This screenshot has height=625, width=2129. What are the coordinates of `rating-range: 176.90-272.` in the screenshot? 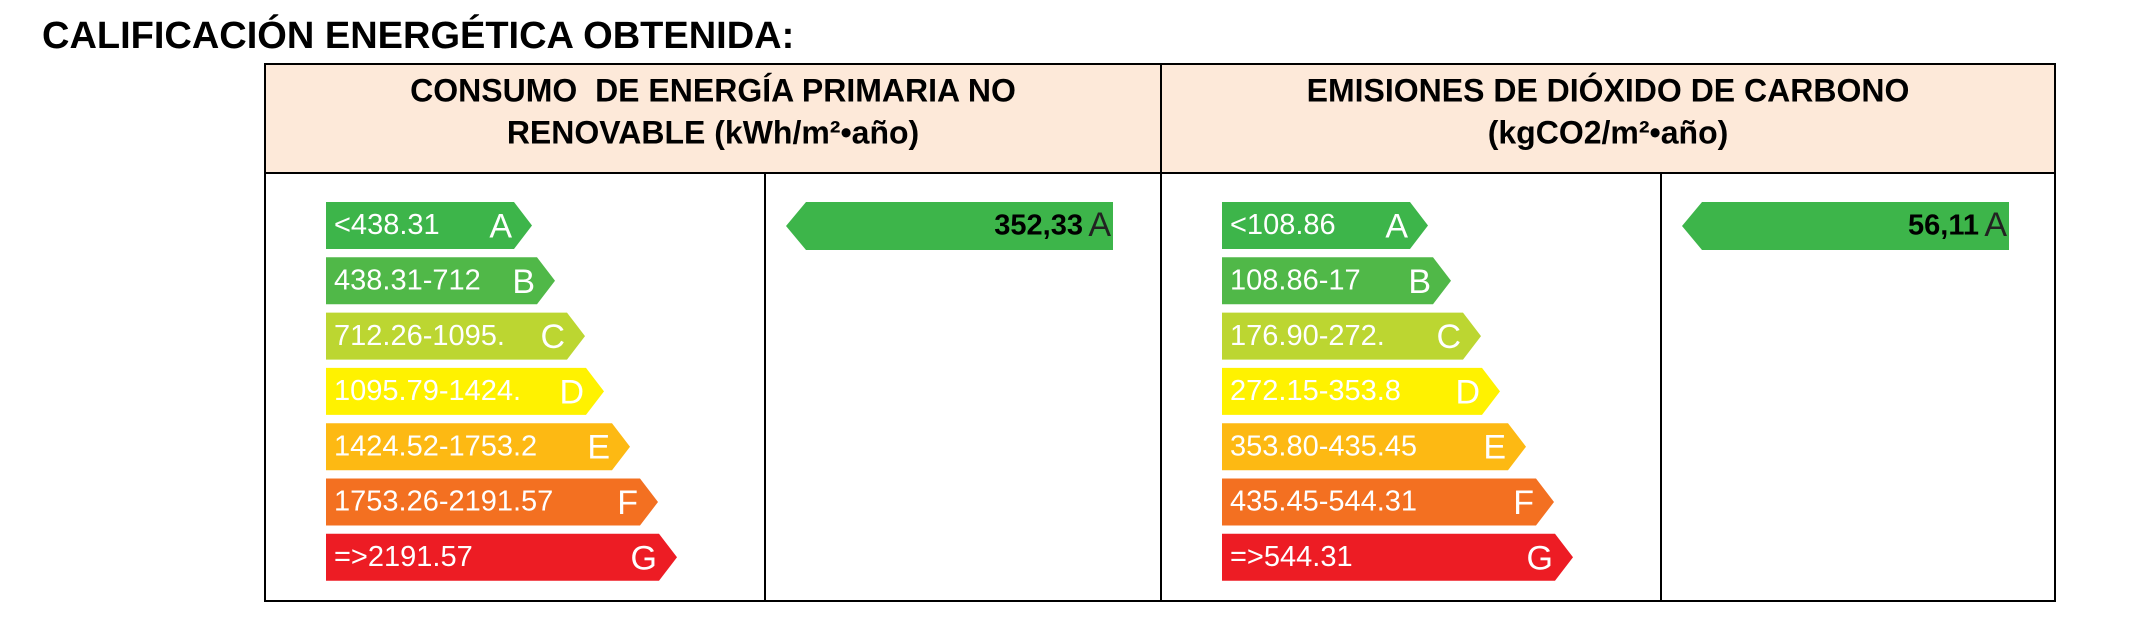 It's located at (1307, 336).